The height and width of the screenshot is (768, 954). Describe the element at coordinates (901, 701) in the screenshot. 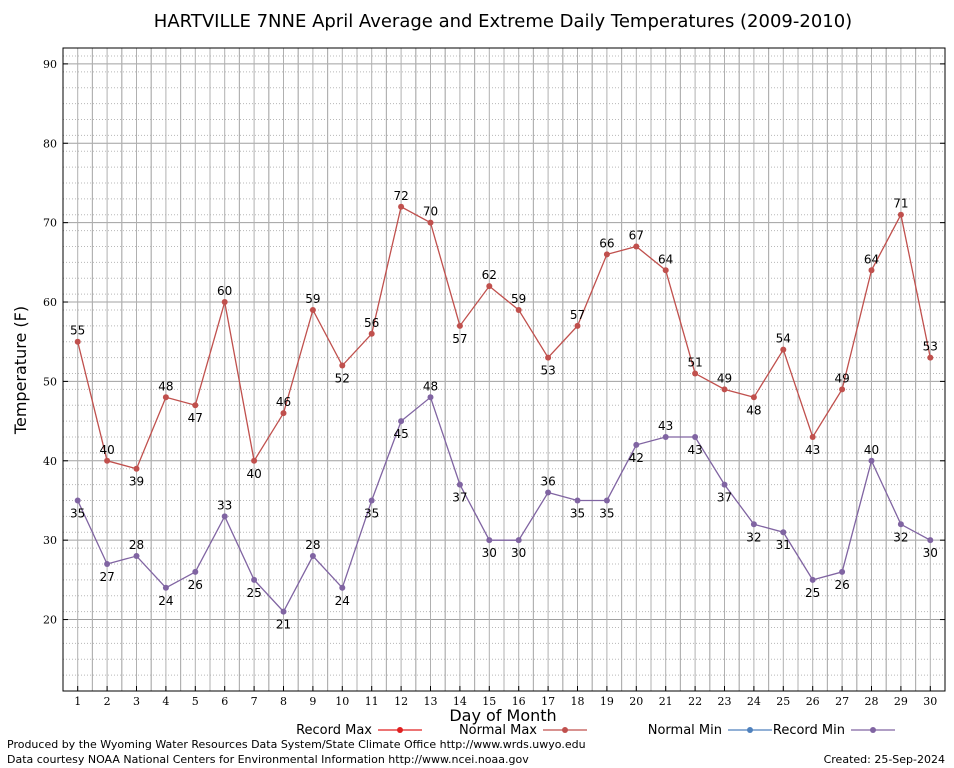

I see `x-tick-label: 29` at that location.